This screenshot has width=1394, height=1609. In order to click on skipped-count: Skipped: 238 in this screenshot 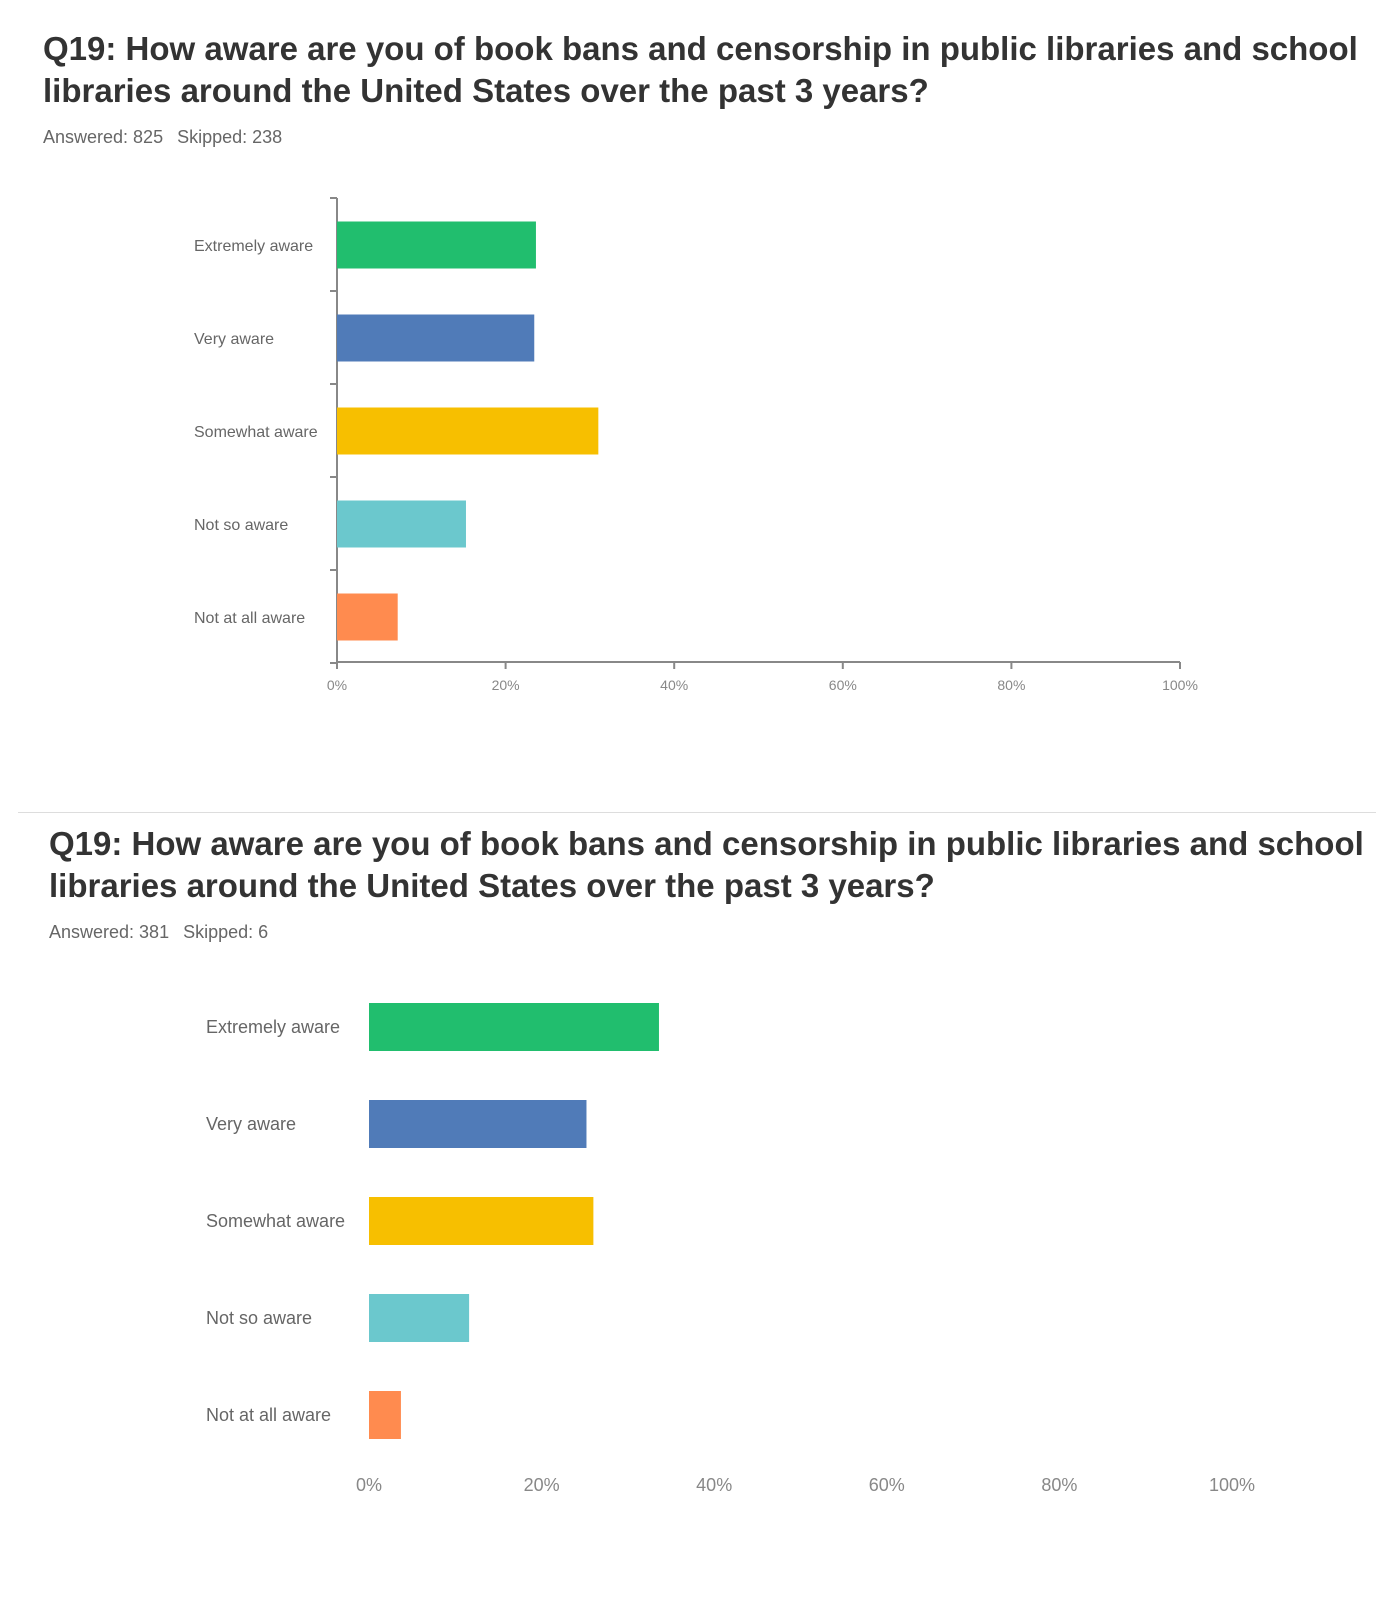, I will do `click(230, 137)`.